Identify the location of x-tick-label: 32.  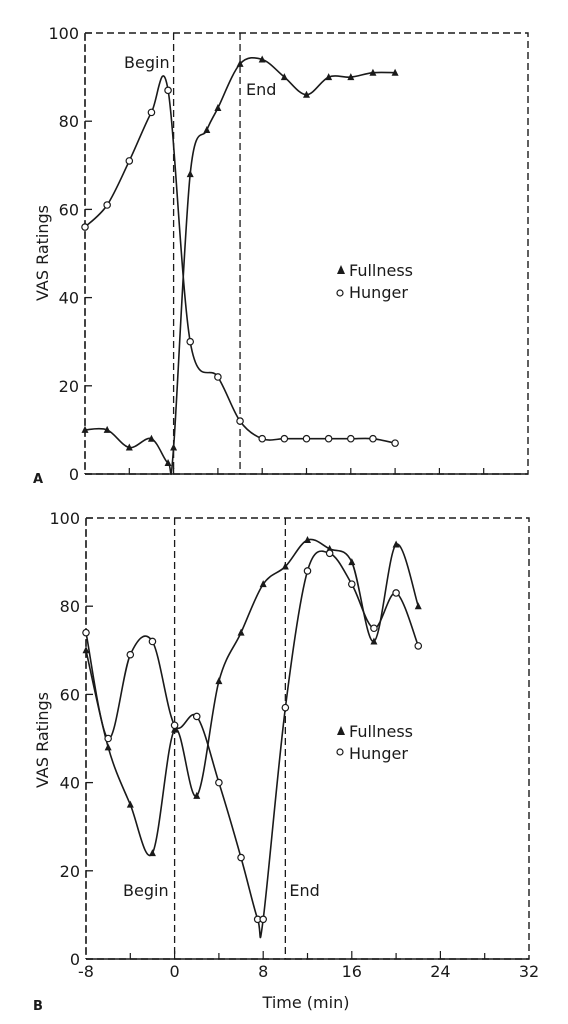
(529, 971).